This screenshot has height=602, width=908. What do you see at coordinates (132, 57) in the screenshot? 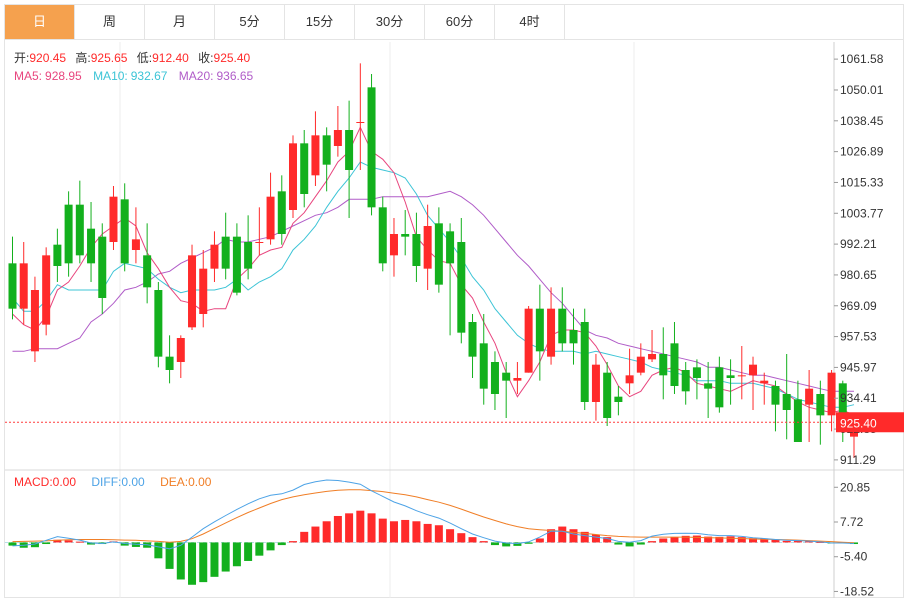
I see `ohlc-readout: 开:920.45 高:925.65 低:912.40 收:925.40` at bounding box center [132, 57].